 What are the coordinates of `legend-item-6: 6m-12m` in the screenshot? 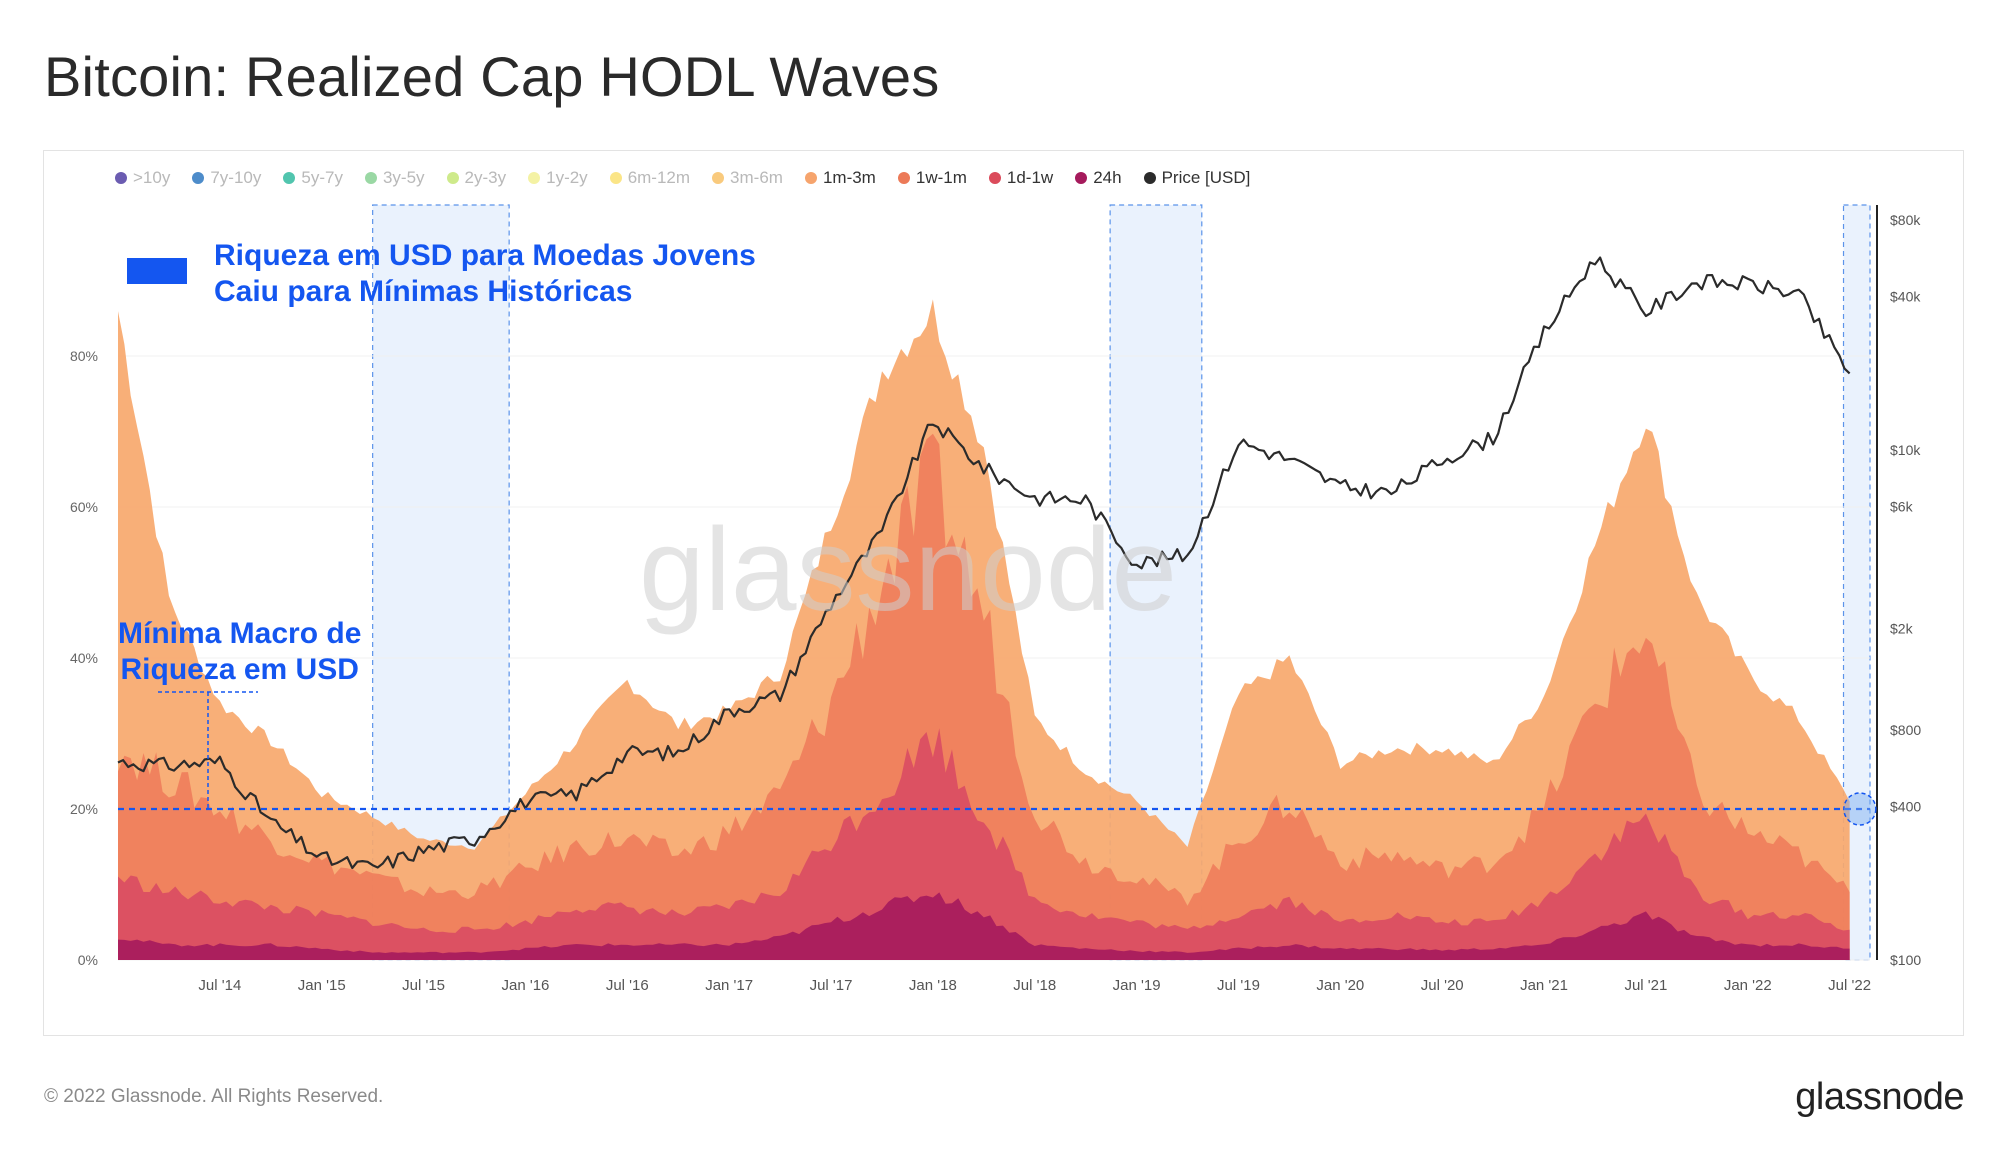 It's located at (650, 178).